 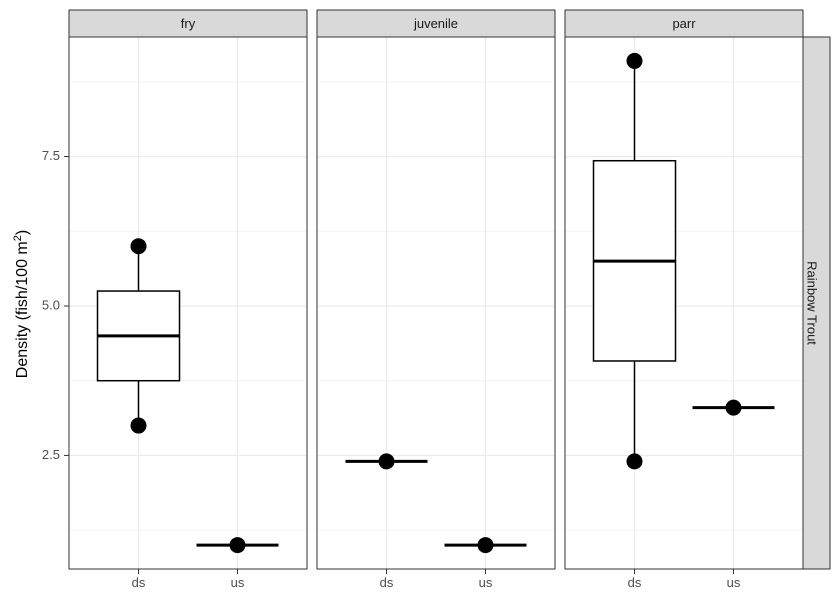 What do you see at coordinates (51, 304) in the screenshot?
I see `y-tick-label: 5.0` at bounding box center [51, 304].